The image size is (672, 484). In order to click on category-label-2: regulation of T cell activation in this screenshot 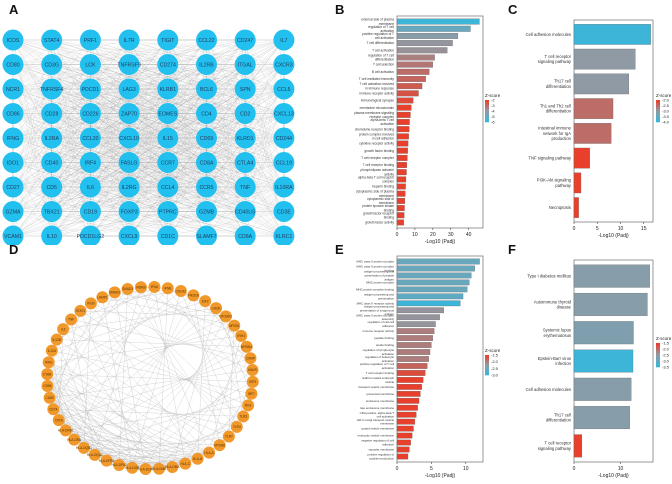, I will do `click(381, 29)`.